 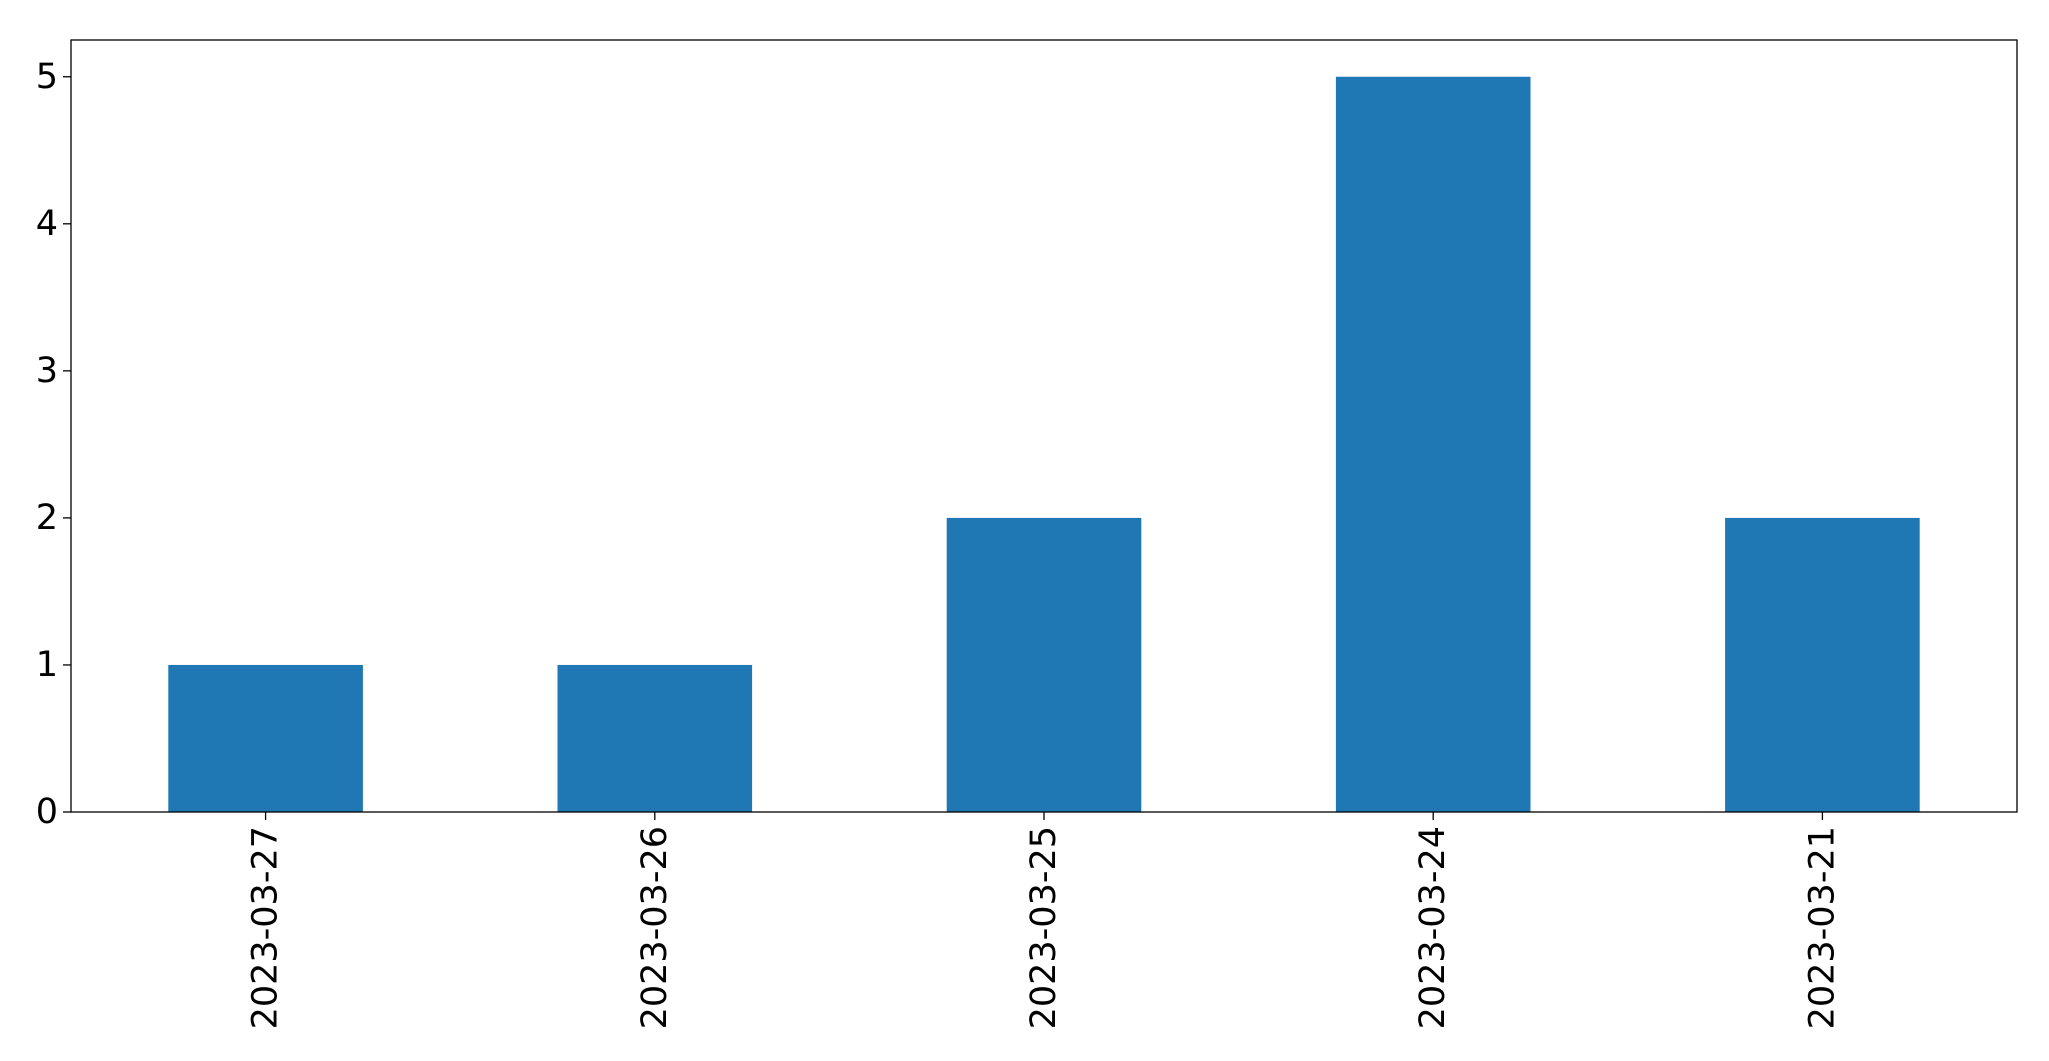 I want to click on x-tick-label: 2023-03-21, so click(x=1822, y=927).